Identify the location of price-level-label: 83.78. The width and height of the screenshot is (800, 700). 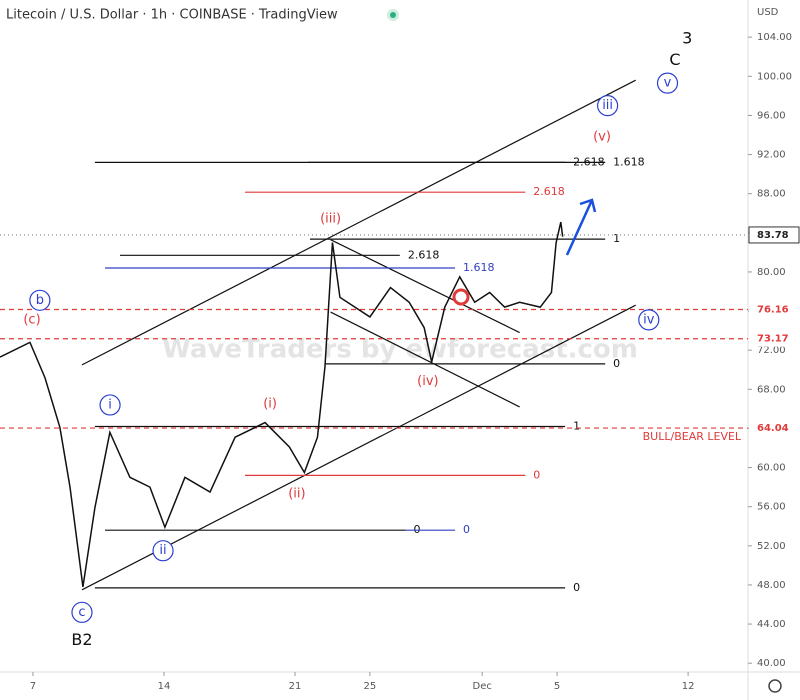
(773, 235).